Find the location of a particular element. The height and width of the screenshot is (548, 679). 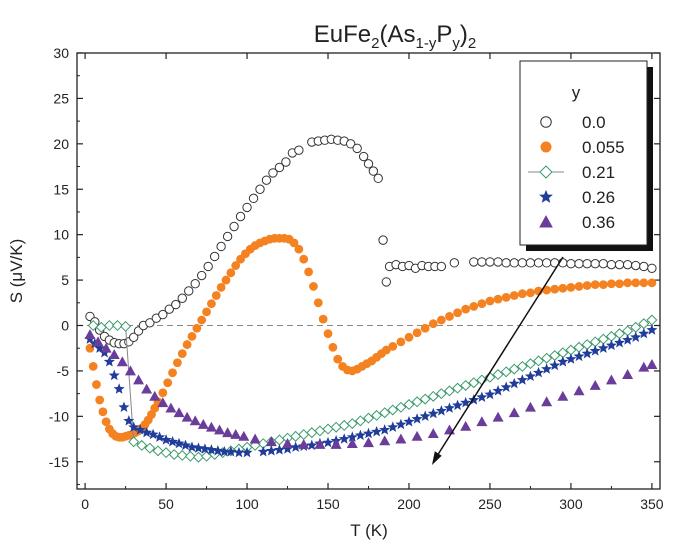

legend-entry: 0.36 is located at coordinates (577, 222).